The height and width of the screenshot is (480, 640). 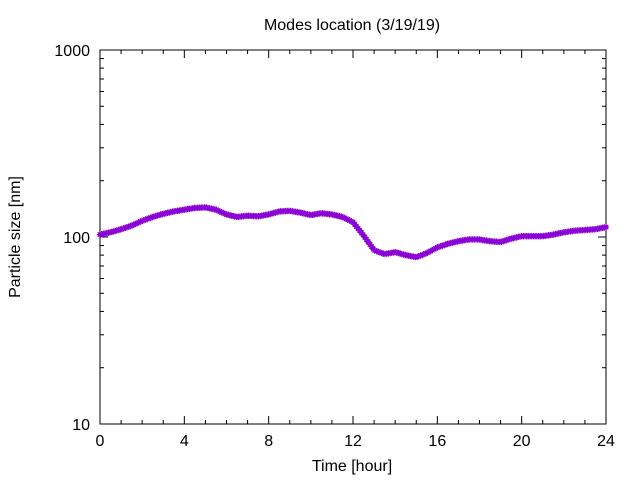 I want to click on y-tick-labels: 10 100 1000, so click(x=72, y=238).